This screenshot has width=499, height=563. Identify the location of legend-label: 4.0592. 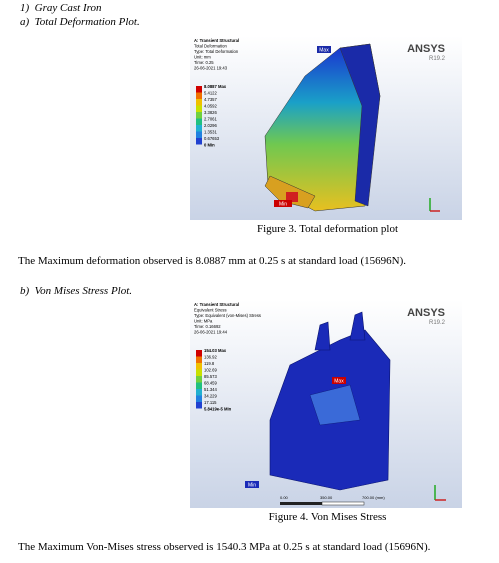
(210, 106).